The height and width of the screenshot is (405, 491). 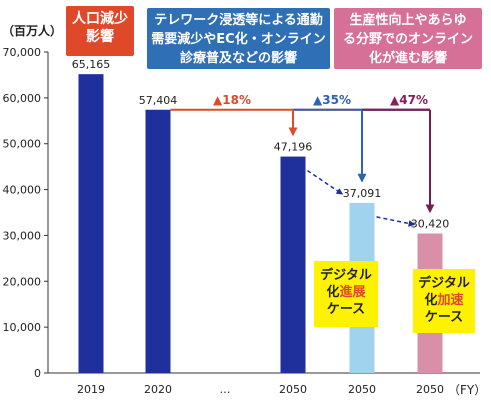 I want to click on bar-value-label: 65,165, so click(x=91, y=64).